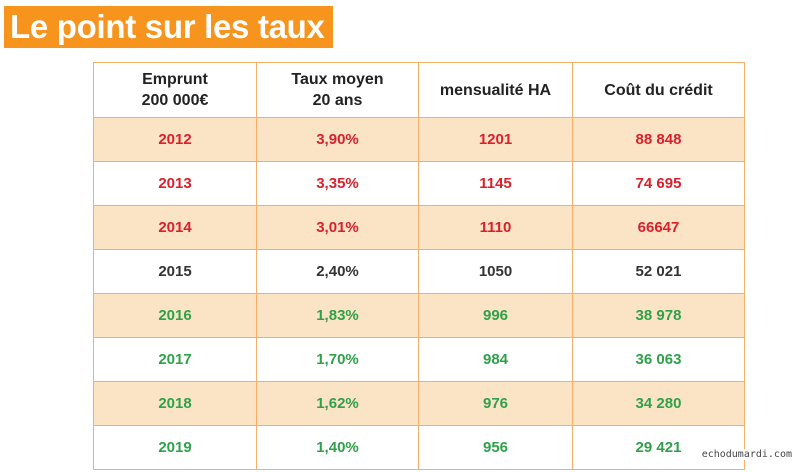 The height and width of the screenshot is (472, 800). Describe the element at coordinates (337, 271) in the screenshot. I see `cell-rate: 2,40%` at that location.